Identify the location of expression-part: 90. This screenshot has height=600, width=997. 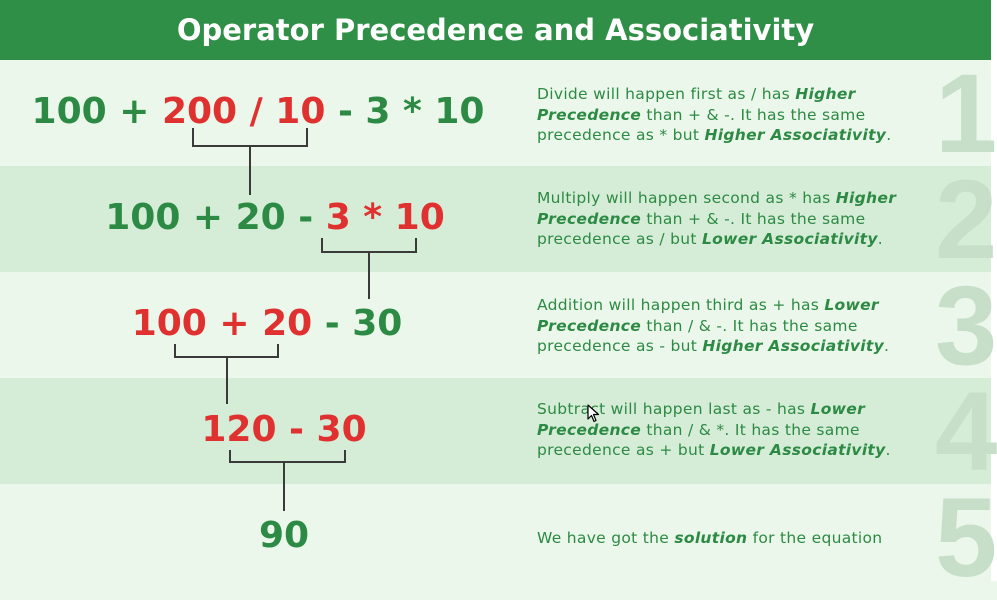
(284, 535).